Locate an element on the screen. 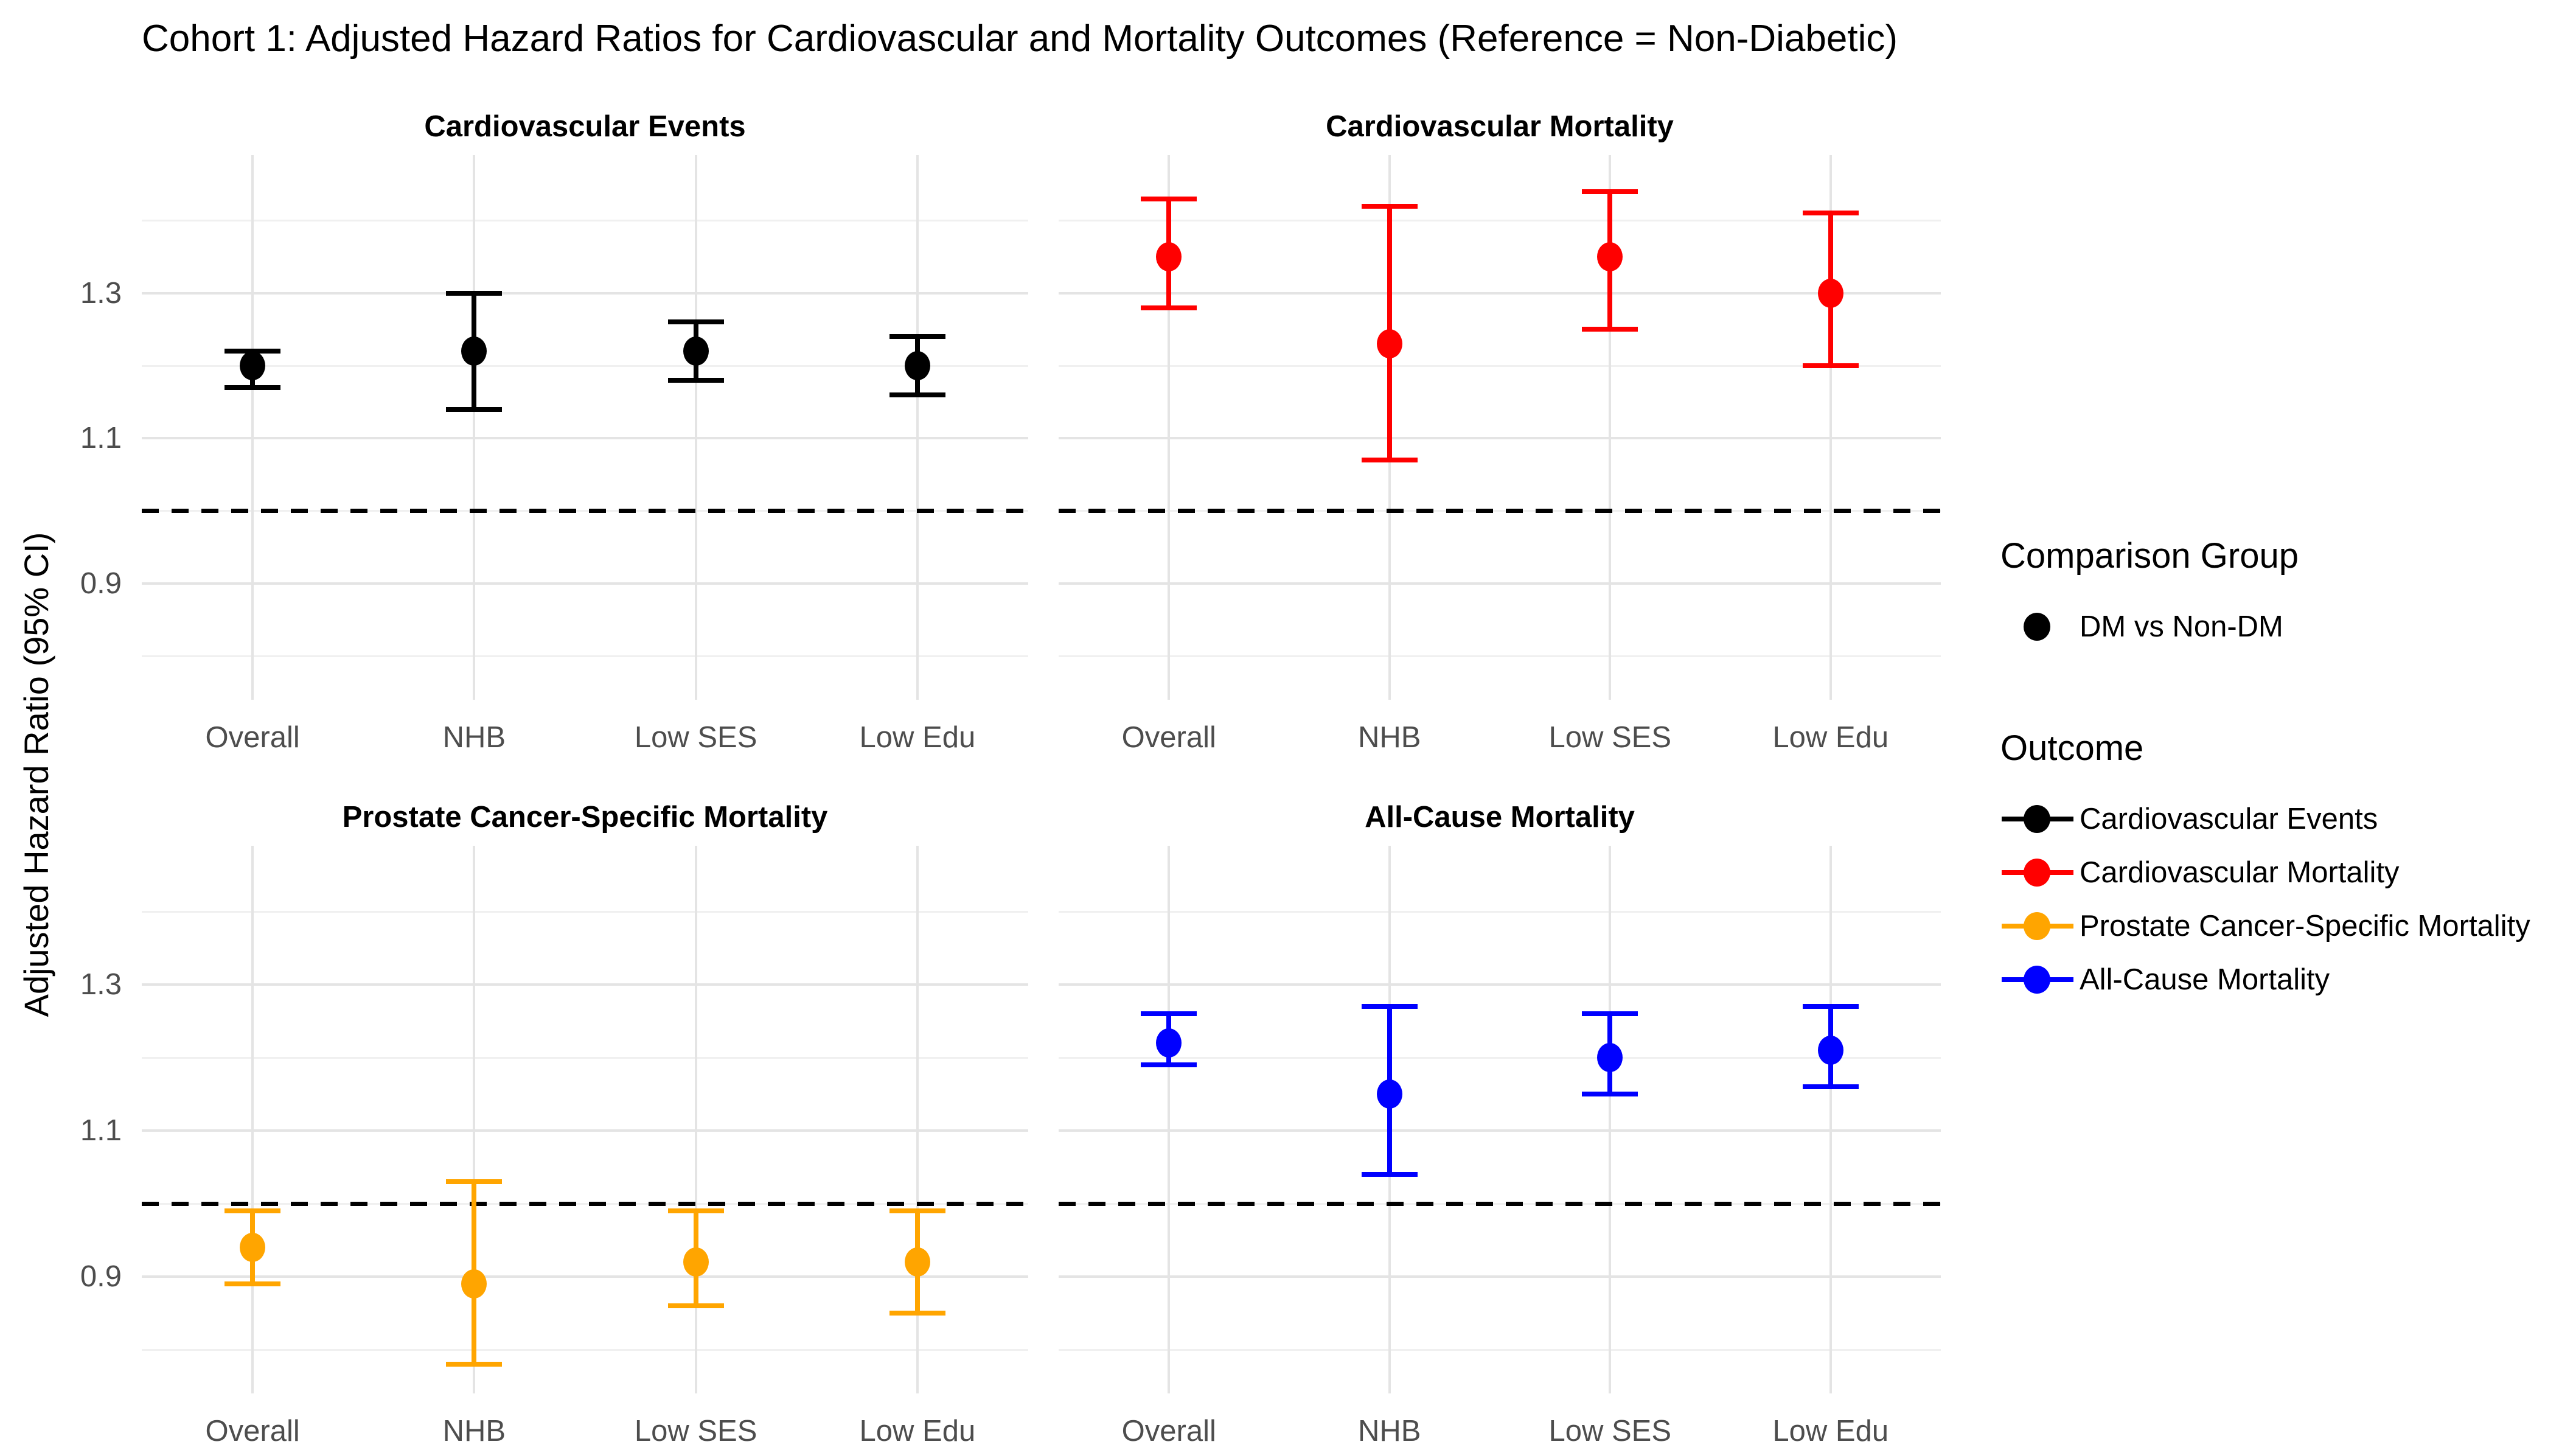 This screenshot has height=1450, width=2576. legend-item-cardiovascular-events: Cardiovascular Events is located at coordinates (2288, 819).